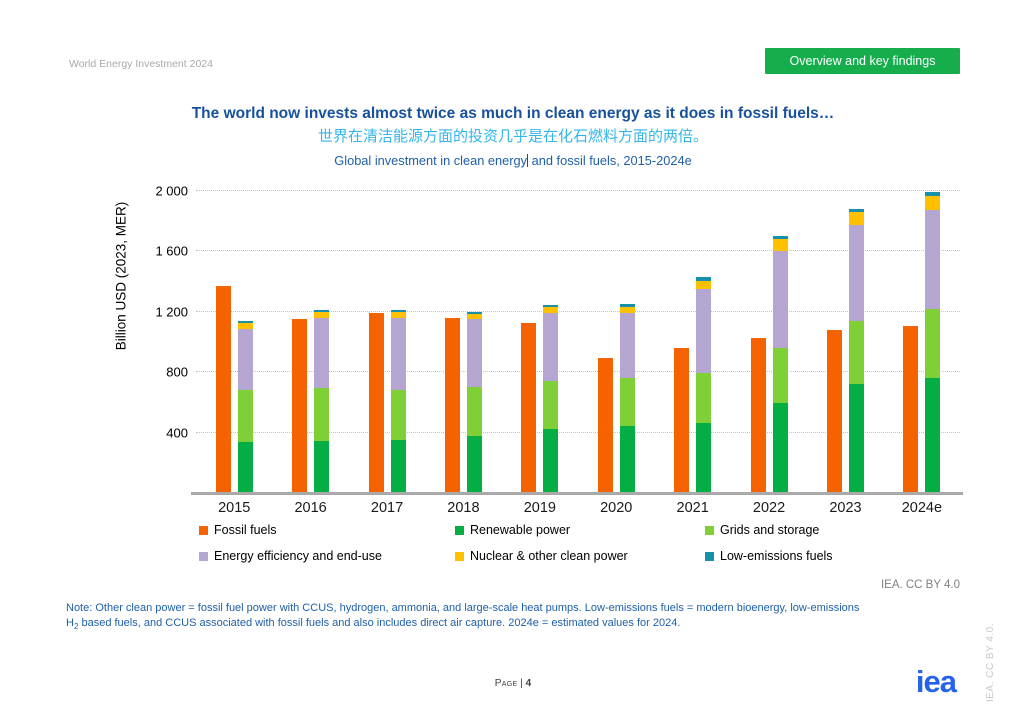  Describe the element at coordinates (203, 556) in the screenshot. I see `energy-efficiency-swatch-icon` at that location.